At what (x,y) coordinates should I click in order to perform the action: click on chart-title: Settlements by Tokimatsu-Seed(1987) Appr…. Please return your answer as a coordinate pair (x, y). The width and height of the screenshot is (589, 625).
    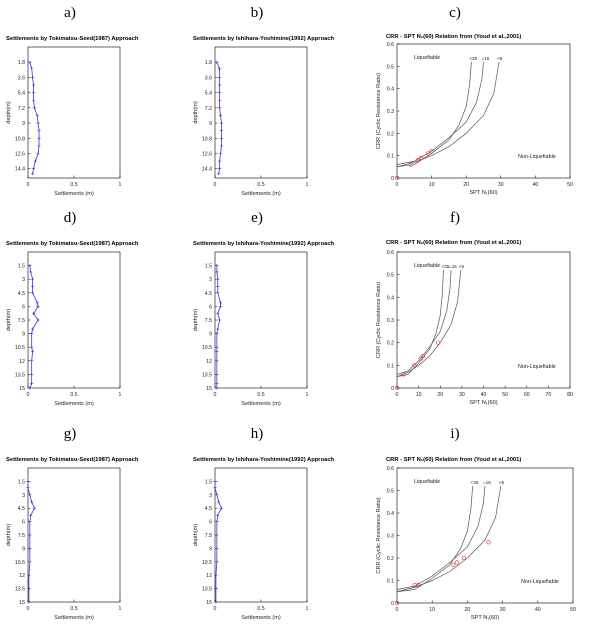
    Looking at the image, I should click on (72, 244).